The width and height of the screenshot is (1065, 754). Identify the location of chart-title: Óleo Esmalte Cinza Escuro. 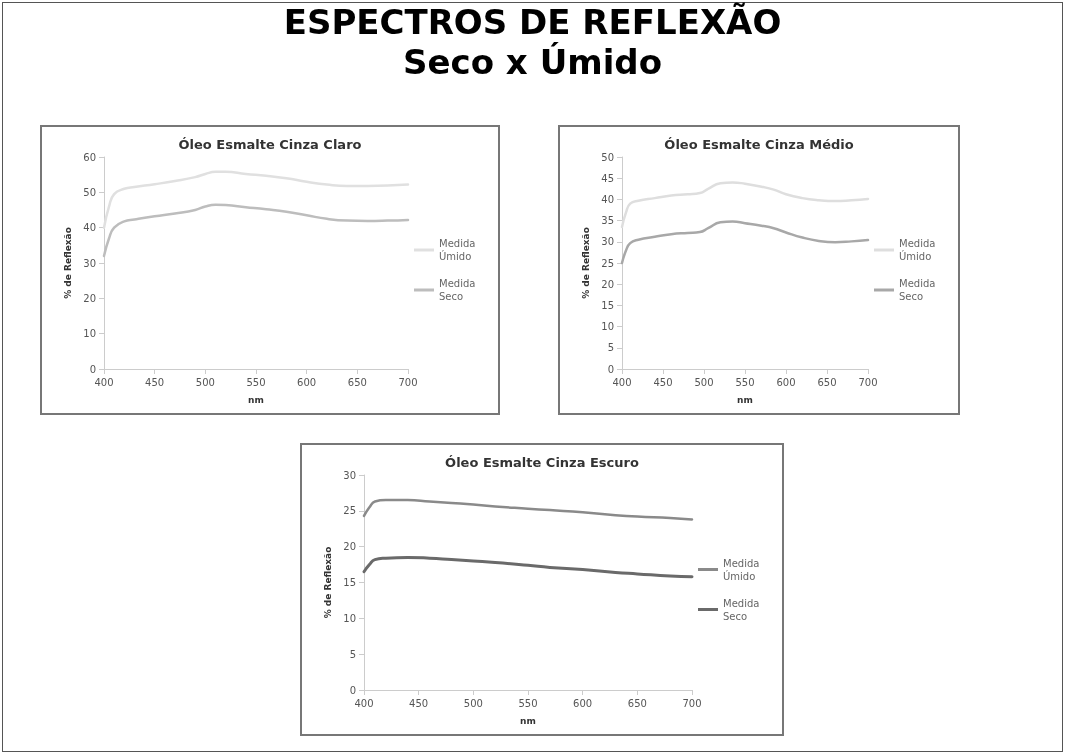
(542, 462).